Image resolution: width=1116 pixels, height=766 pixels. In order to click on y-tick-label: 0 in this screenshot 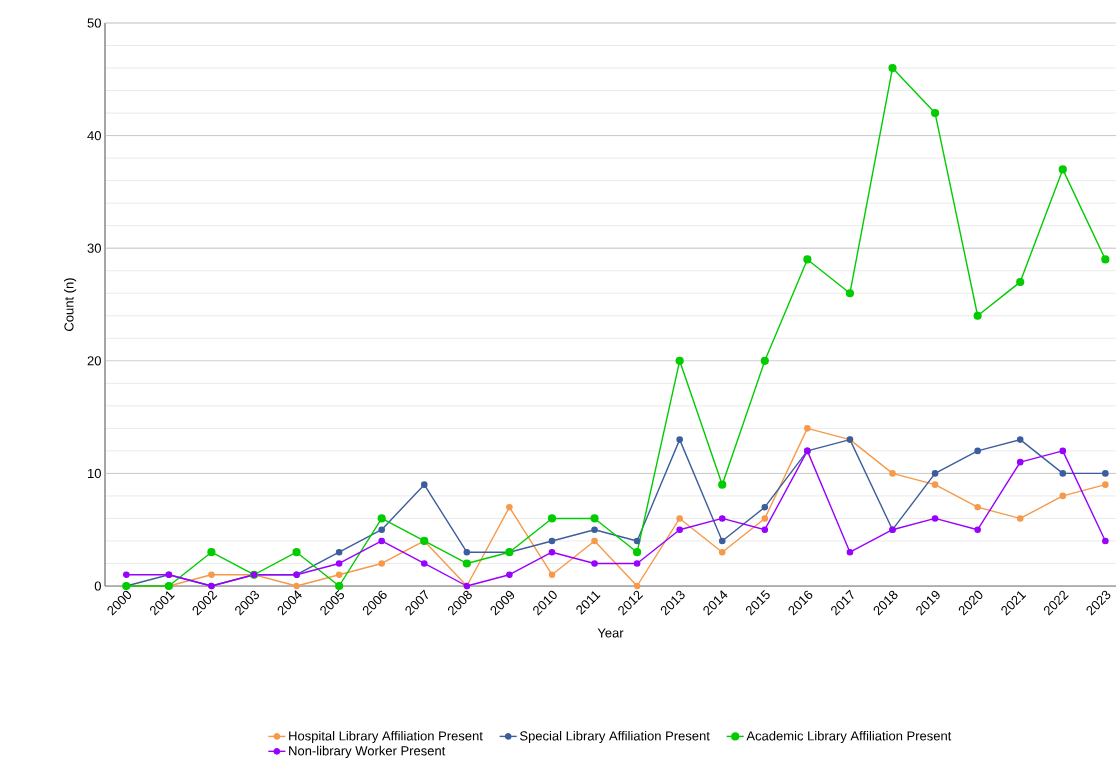, I will do `click(97, 586)`.